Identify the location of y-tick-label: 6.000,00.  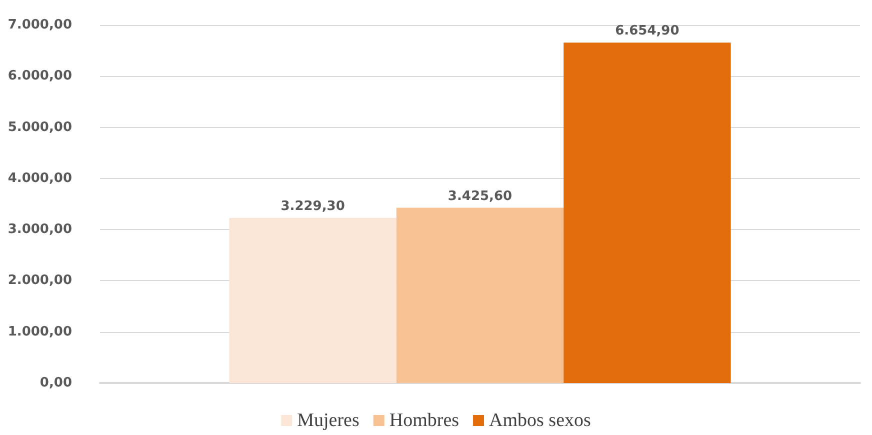
(40, 76).